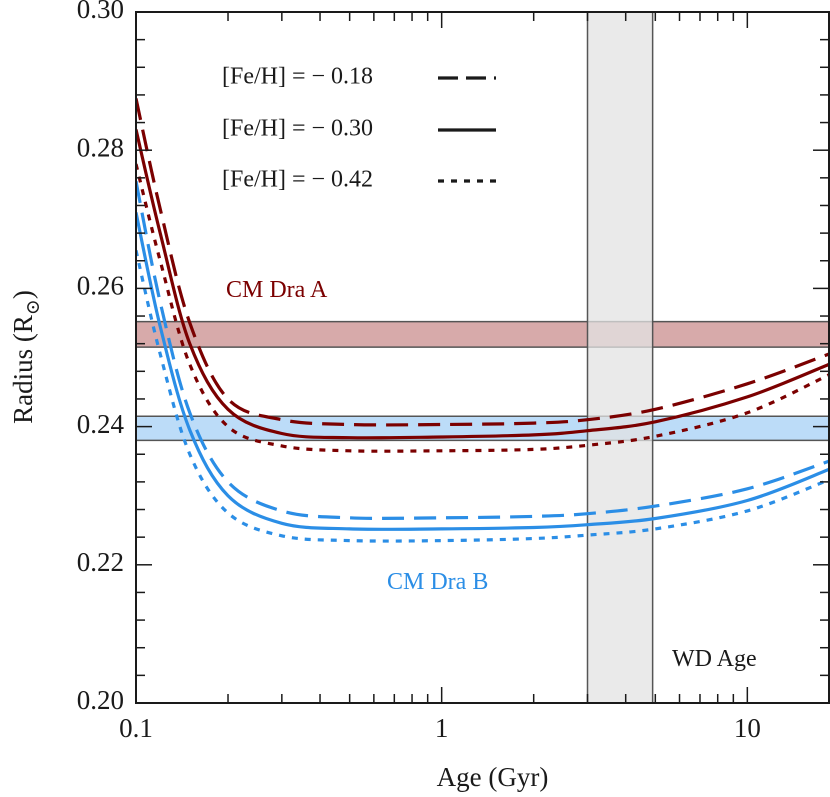  Describe the element at coordinates (23, 369) in the screenshot. I see `y-axis-title-text: Radius (R` at that location.